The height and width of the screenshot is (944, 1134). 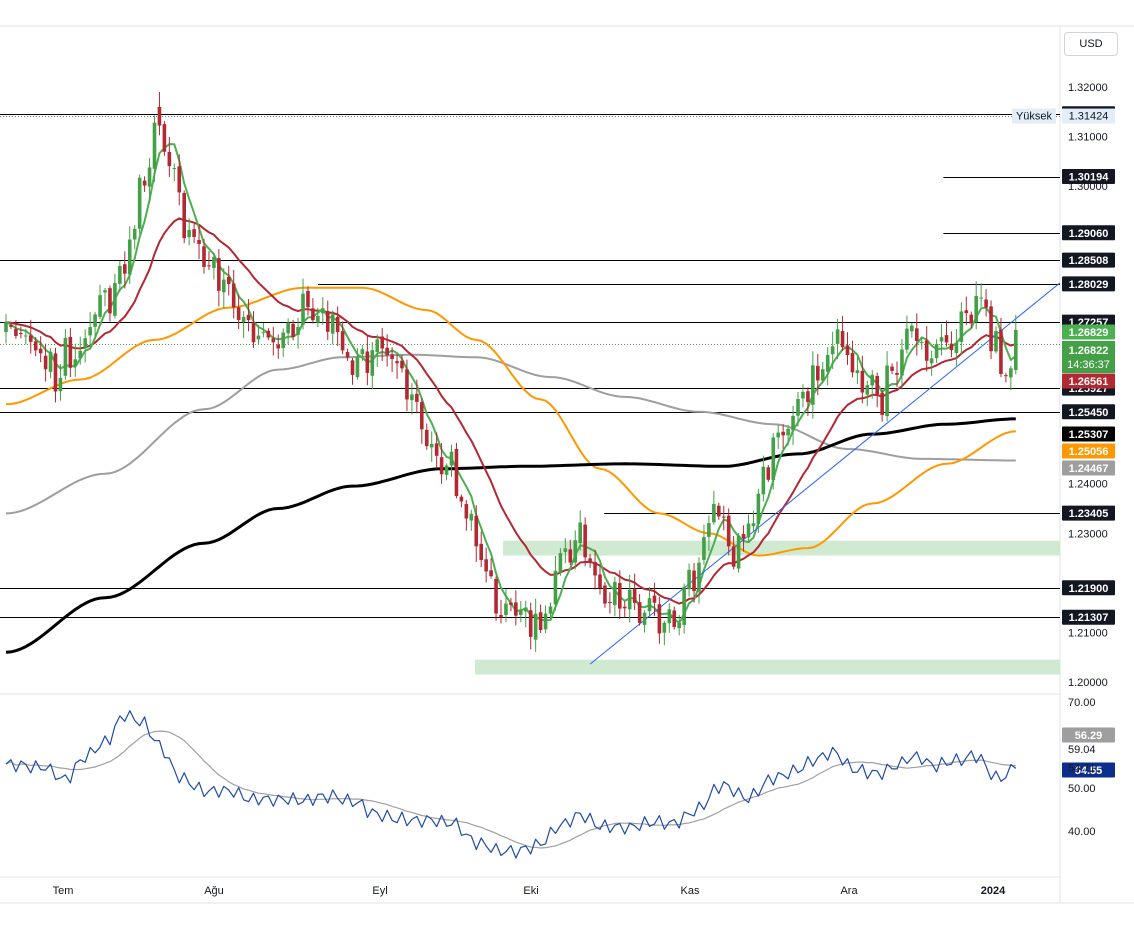 What do you see at coordinates (1034, 116) in the screenshot?
I see `high-marker-label-bg` at bounding box center [1034, 116].